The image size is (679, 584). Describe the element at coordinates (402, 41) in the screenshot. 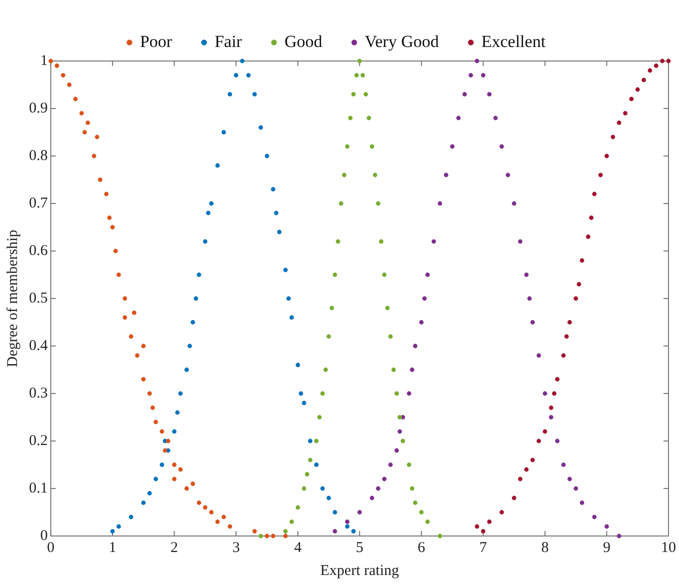

I see `legend-label: Very Good` at that location.